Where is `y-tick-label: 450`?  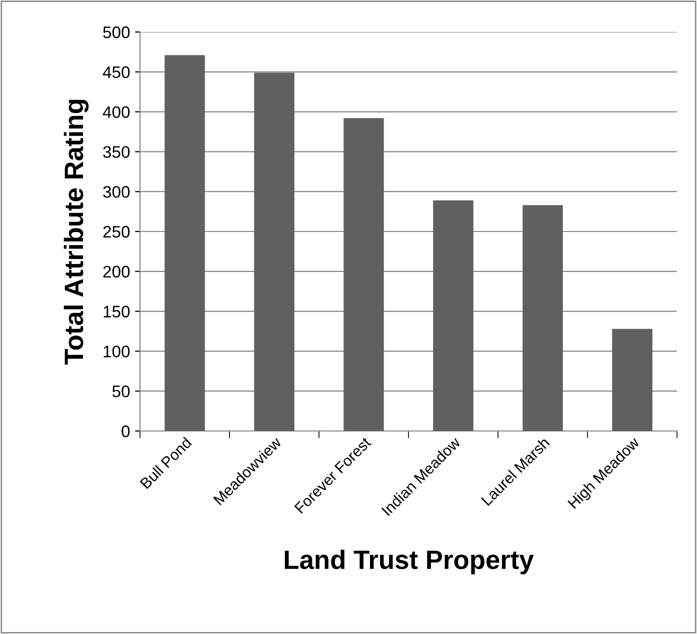
y-tick-label: 450 is located at coordinates (116, 72).